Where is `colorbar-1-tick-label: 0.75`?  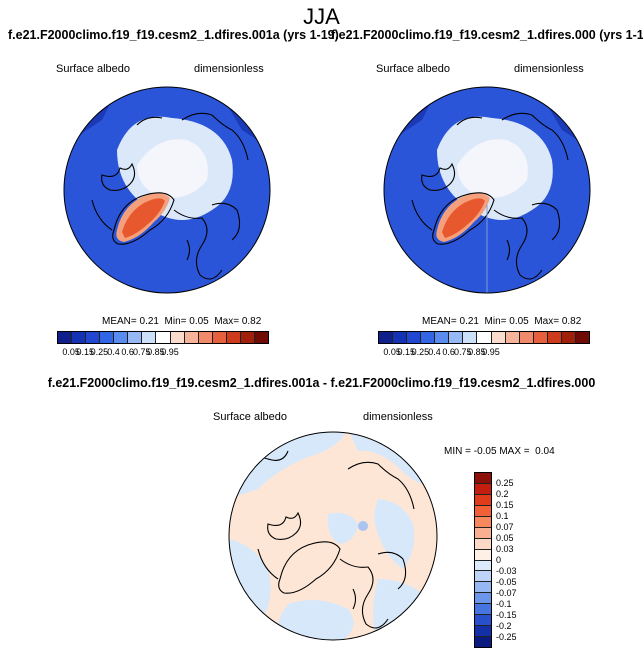 colorbar-1-tick-label: 0.75 is located at coordinates (142, 352).